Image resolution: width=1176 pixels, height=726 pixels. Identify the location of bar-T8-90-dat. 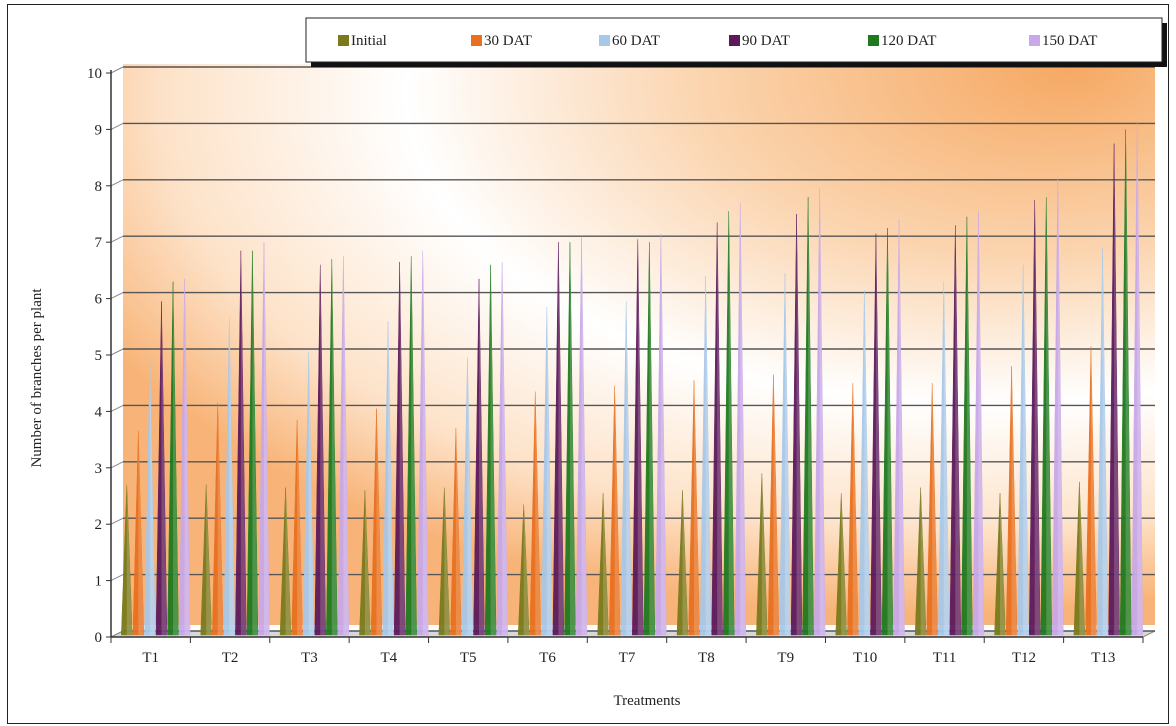
(717, 429).